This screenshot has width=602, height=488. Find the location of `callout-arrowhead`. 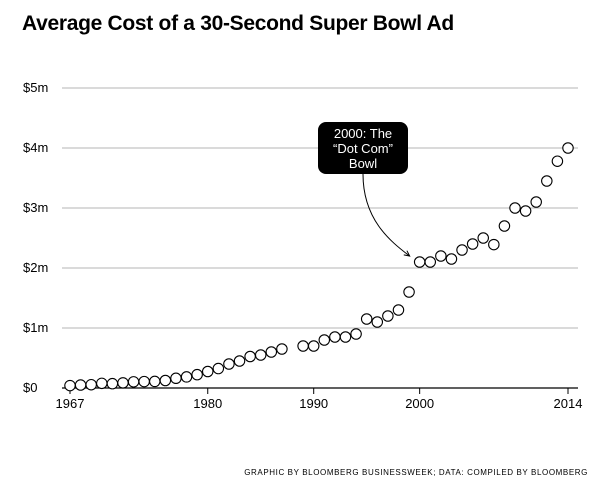

callout-arrowhead is located at coordinates (407, 253).